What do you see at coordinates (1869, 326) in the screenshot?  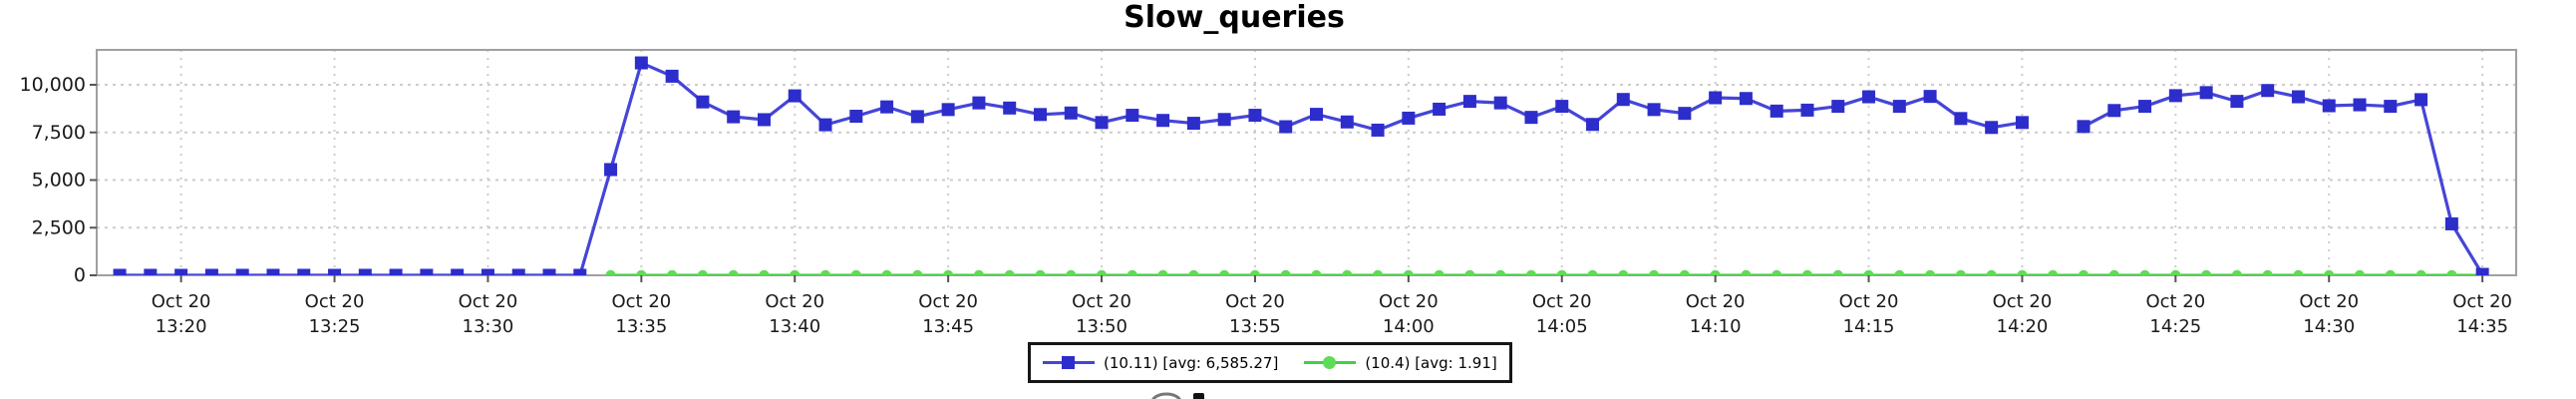 I see `x-axis-tick-time: 14:15` at bounding box center [1869, 326].